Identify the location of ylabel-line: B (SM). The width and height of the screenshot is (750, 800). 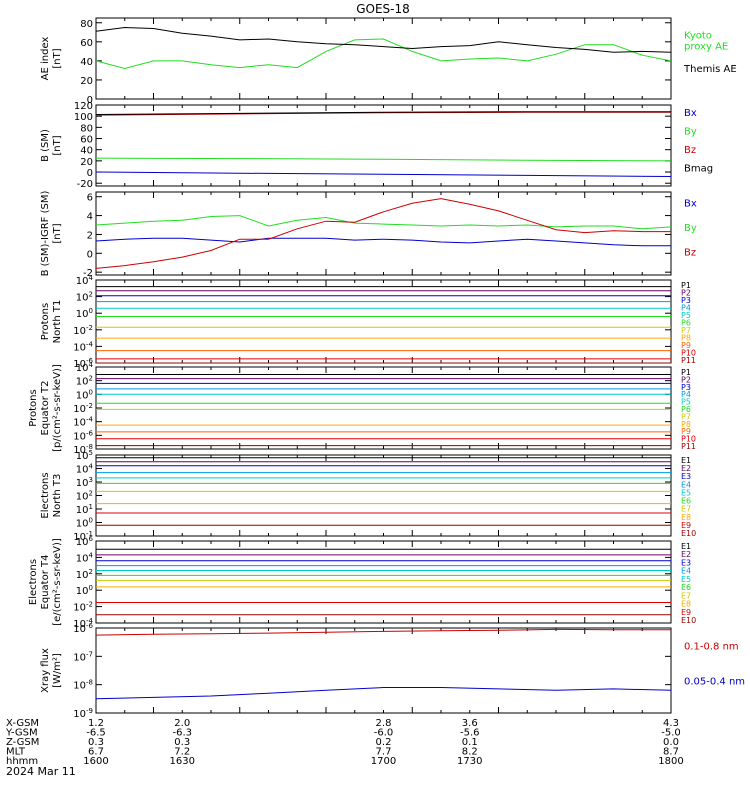
(45, 145).